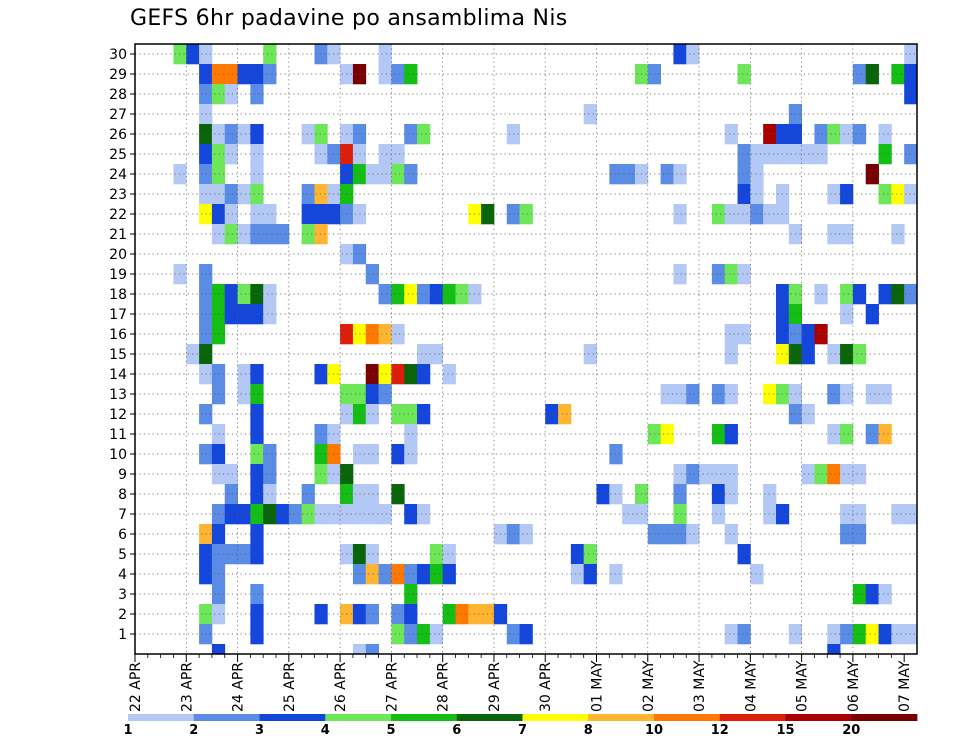  I want to click on y-tick-label-29: 29, so click(118, 75).